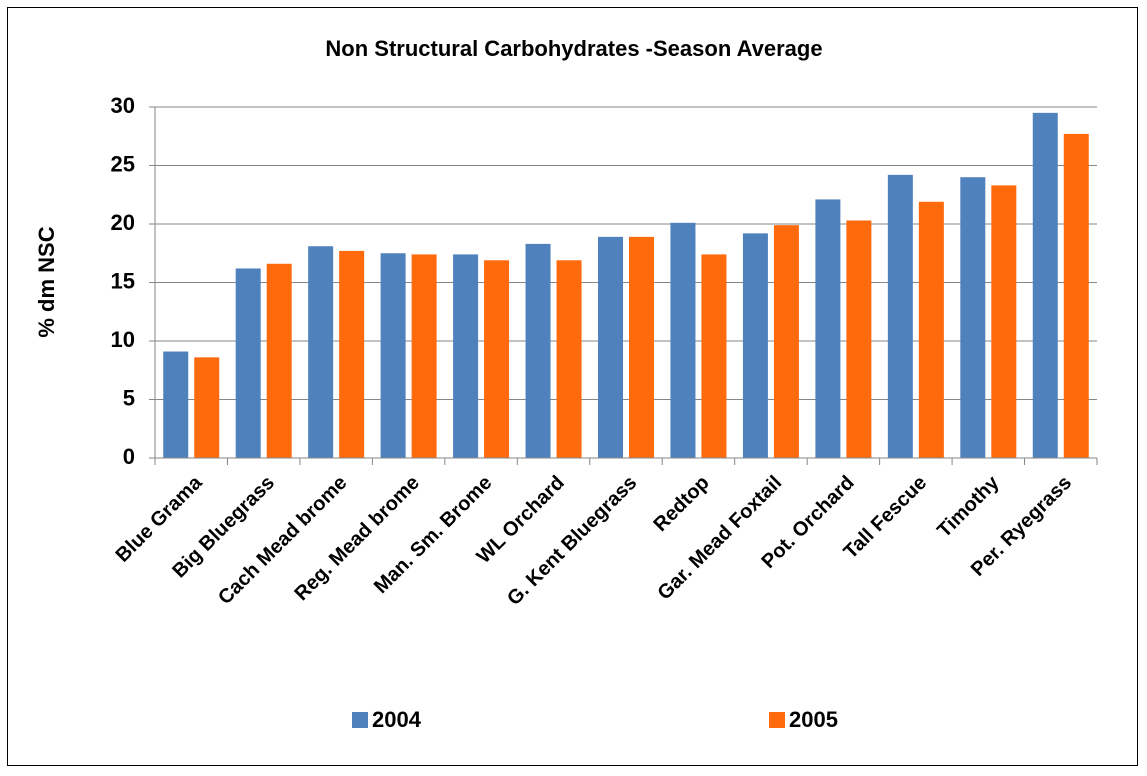 The image size is (1147, 776). Describe the element at coordinates (123, 222) in the screenshot. I see `y-tick-label: 20` at that location.